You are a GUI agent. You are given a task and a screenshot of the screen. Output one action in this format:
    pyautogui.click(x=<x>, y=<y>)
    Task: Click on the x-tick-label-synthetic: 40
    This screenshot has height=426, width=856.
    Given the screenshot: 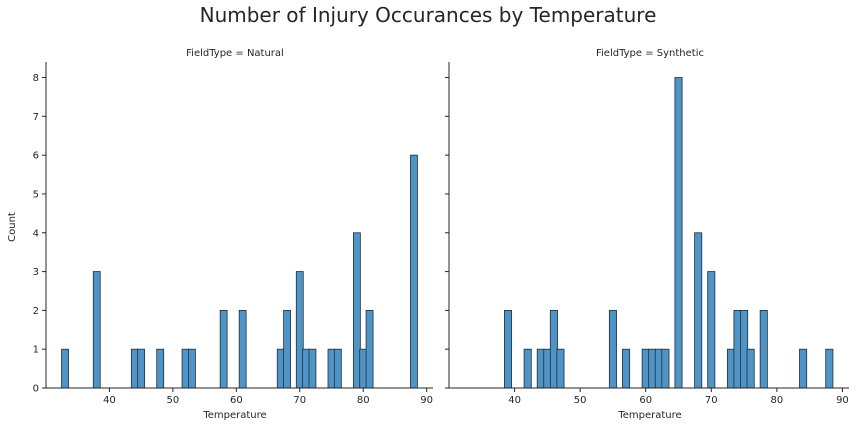 What is the action you would take?
    pyautogui.click(x=514, y=400)
    